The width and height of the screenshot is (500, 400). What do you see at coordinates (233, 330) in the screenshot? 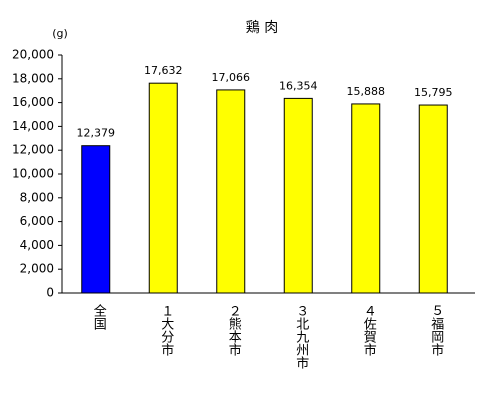
I see `x-tick-label: ２熊本市` at bounding box center [233, 330].